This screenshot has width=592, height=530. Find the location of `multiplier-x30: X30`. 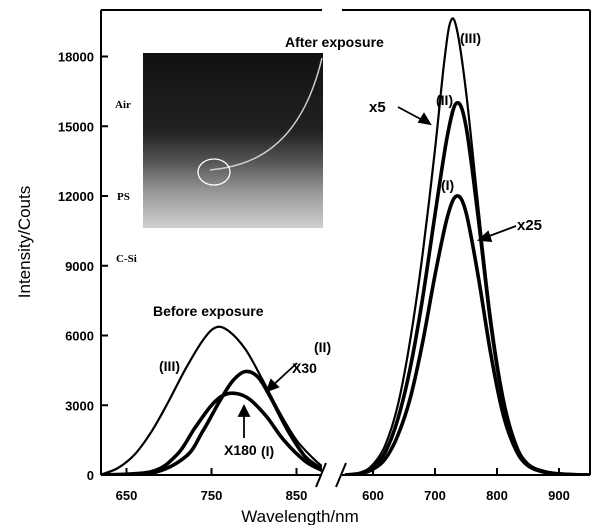

multiplier-x30: X30 is located at coordinates (304, 368).